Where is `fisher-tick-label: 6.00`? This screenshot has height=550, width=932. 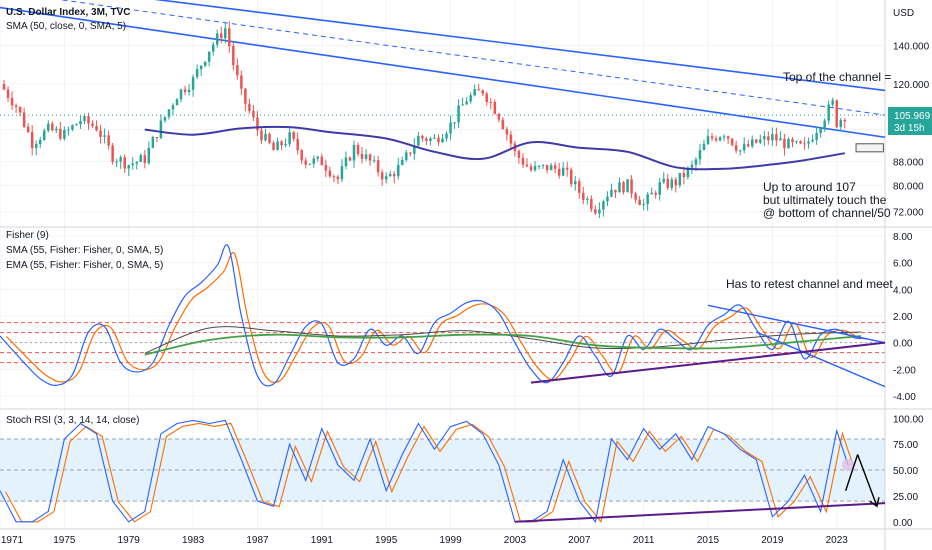
fisher-tick-label: 6.00 is located at coordinates (903, 264).